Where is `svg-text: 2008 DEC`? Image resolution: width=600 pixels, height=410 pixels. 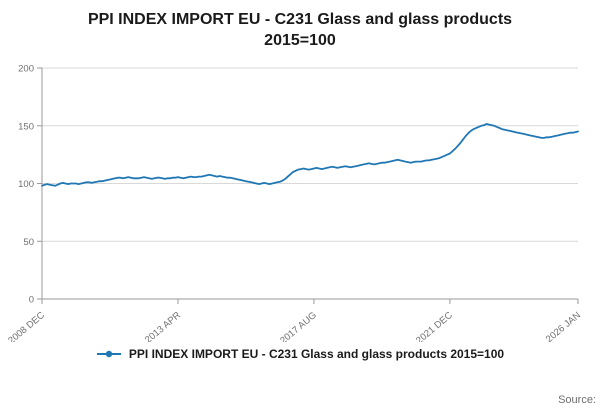 svg-text: 2008 DEC is located at coordinates (26, 325).